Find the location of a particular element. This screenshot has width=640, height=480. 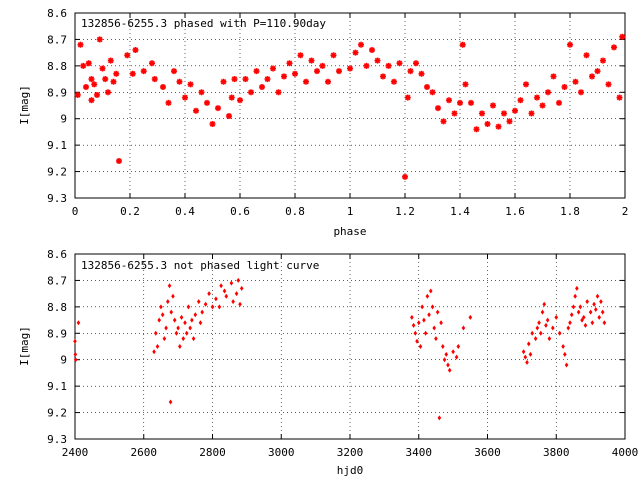

x-tick-label: 3600 is located at coordinates (487, 452).